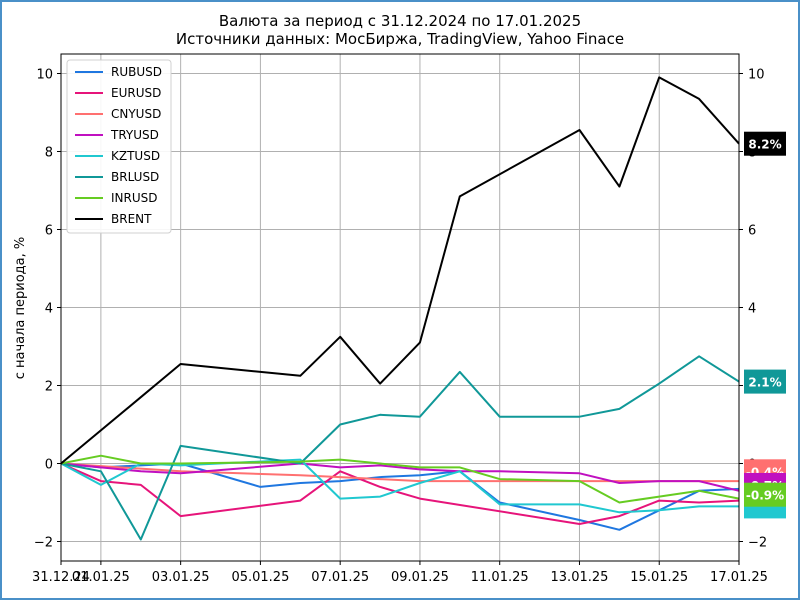 The width and height of the screenshot is (800, 600). I want to click on y-tick-label-left: 8, so click(49, 153).